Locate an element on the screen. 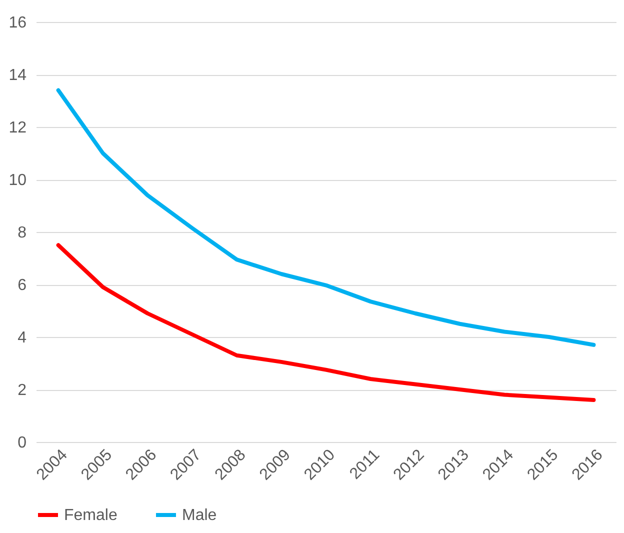 The image size is (624, 533). y-tick-label: 12 is located at coordinates (17, 128).